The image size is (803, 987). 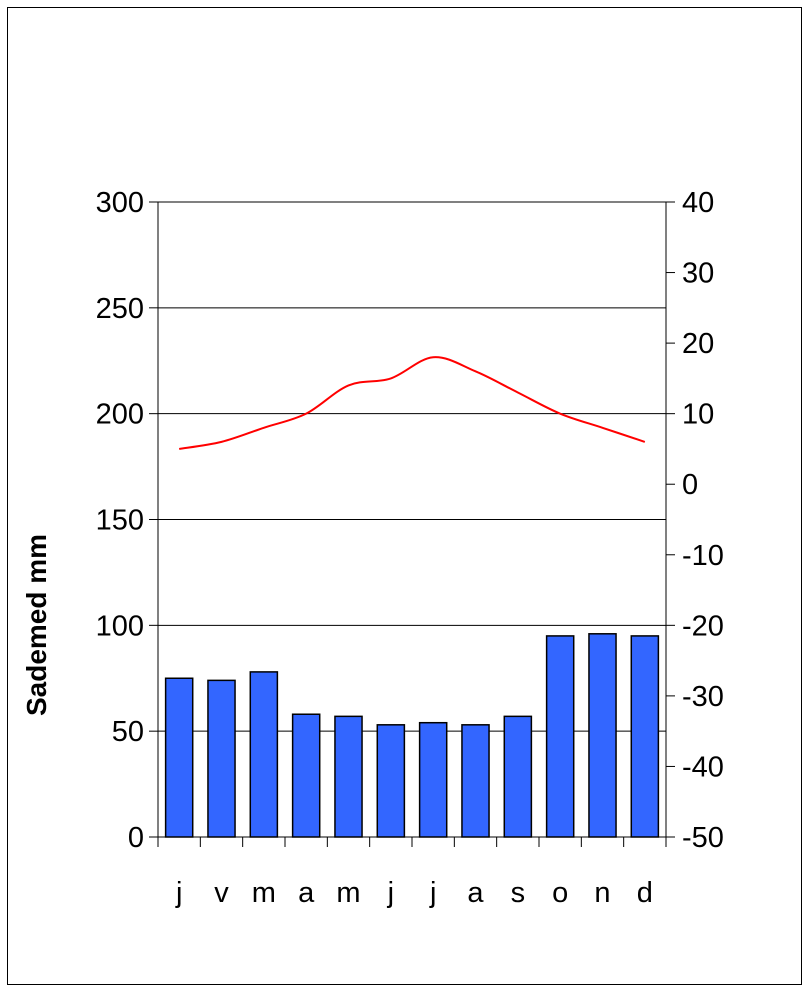 What do you see at coordinates (120, 626) in the screenshot?
I see `left-tick-label: 100` at bounding box center [120, 626].